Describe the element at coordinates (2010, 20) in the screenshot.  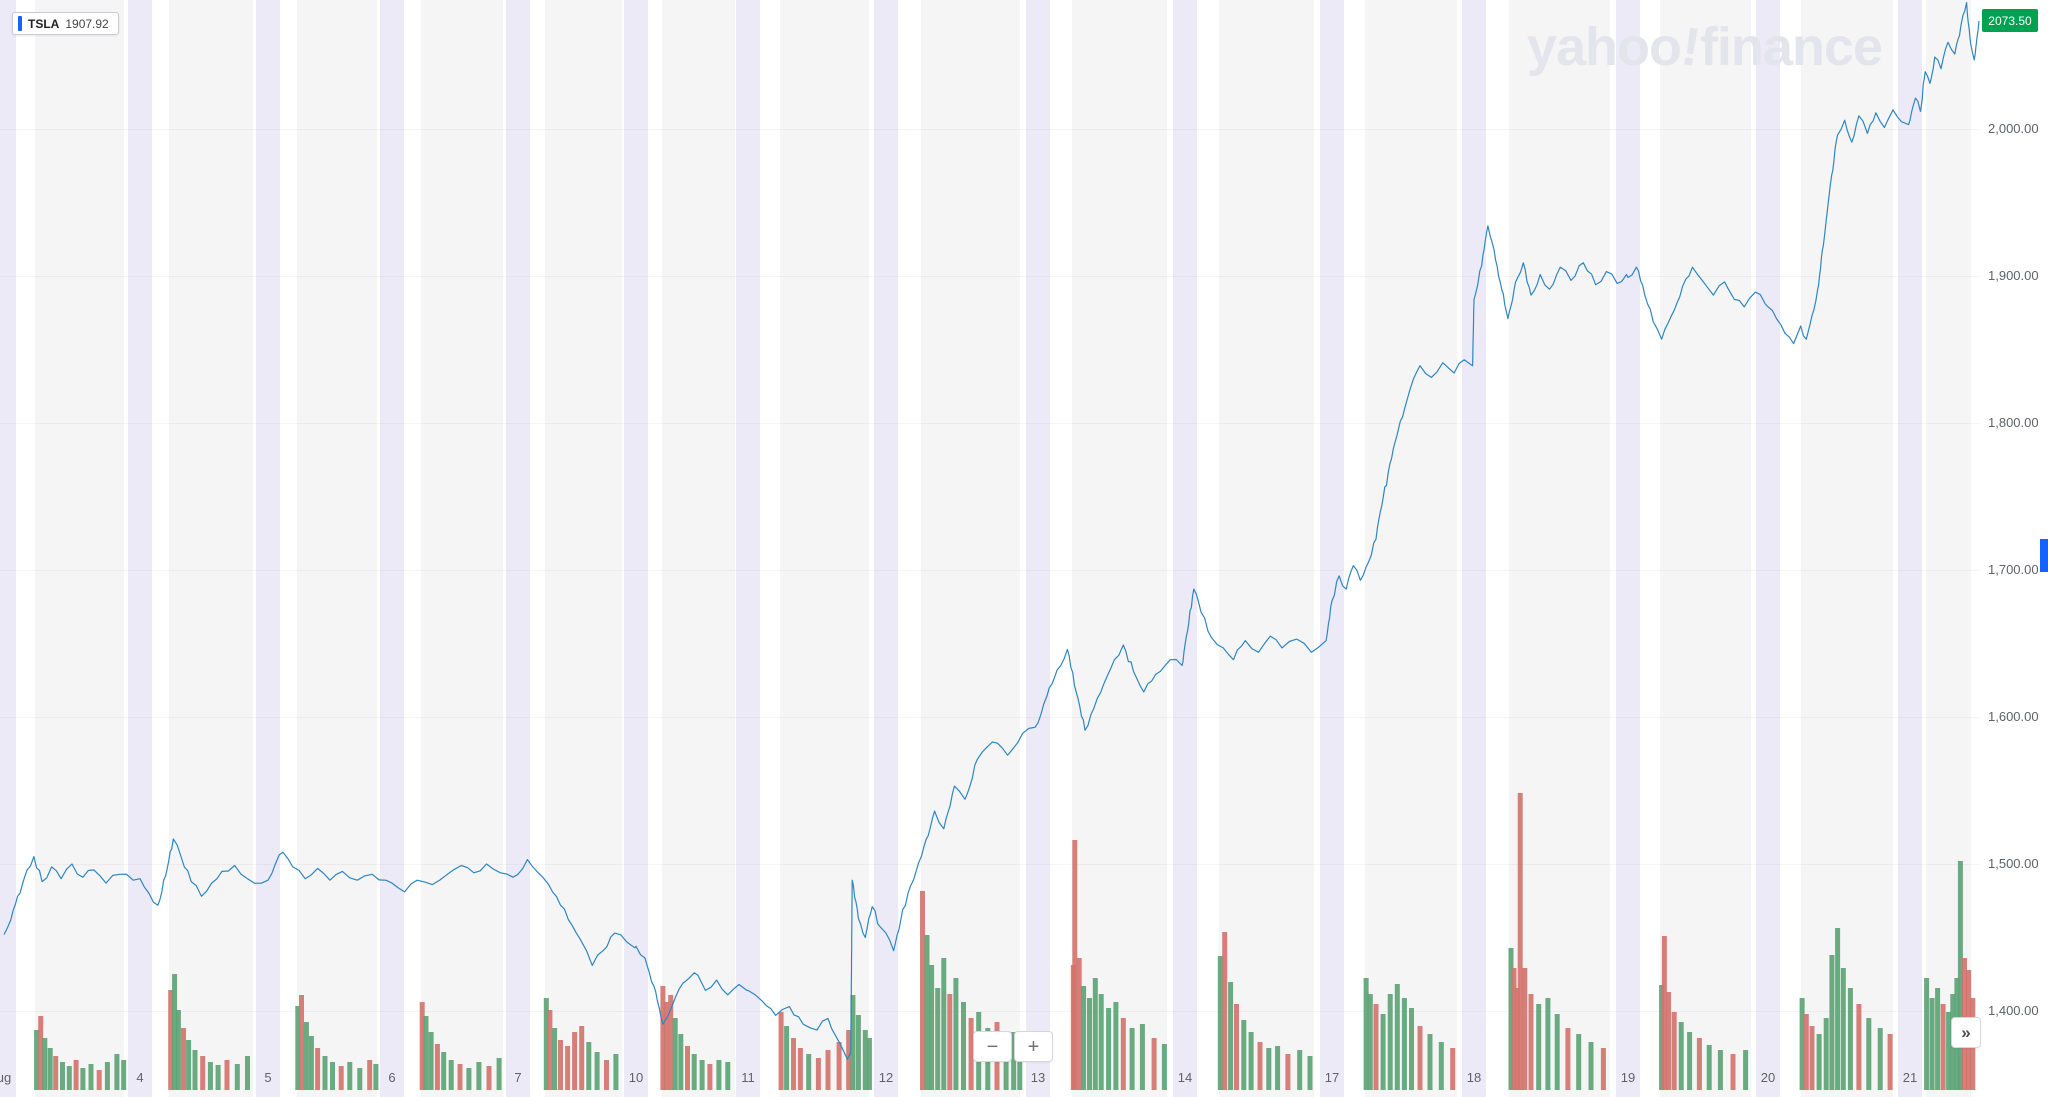
I see `last-price-badge: 2073.50` at that location.